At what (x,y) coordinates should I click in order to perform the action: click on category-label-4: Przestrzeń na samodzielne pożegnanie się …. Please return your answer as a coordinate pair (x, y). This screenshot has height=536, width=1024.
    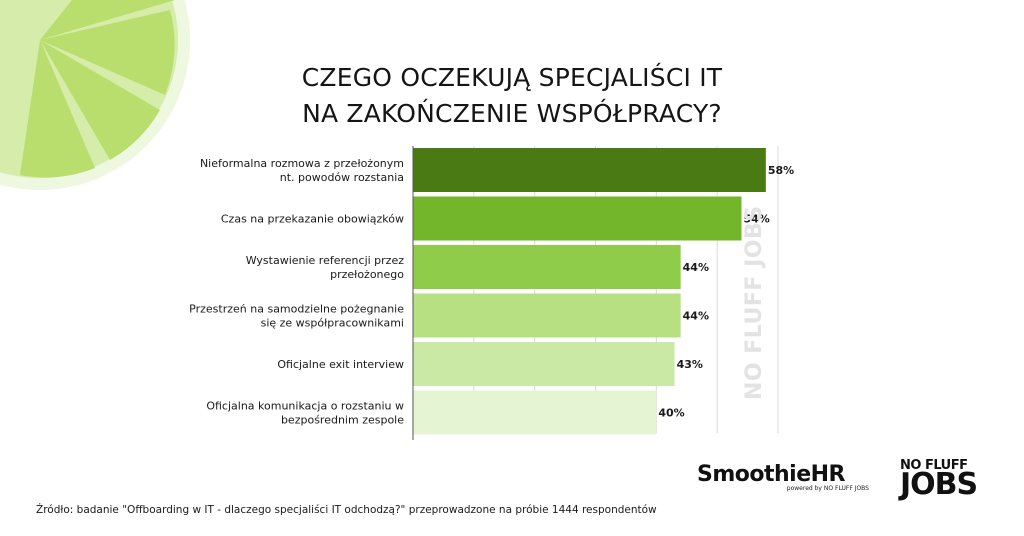
    Looking at the image, I should click on (296, 316).